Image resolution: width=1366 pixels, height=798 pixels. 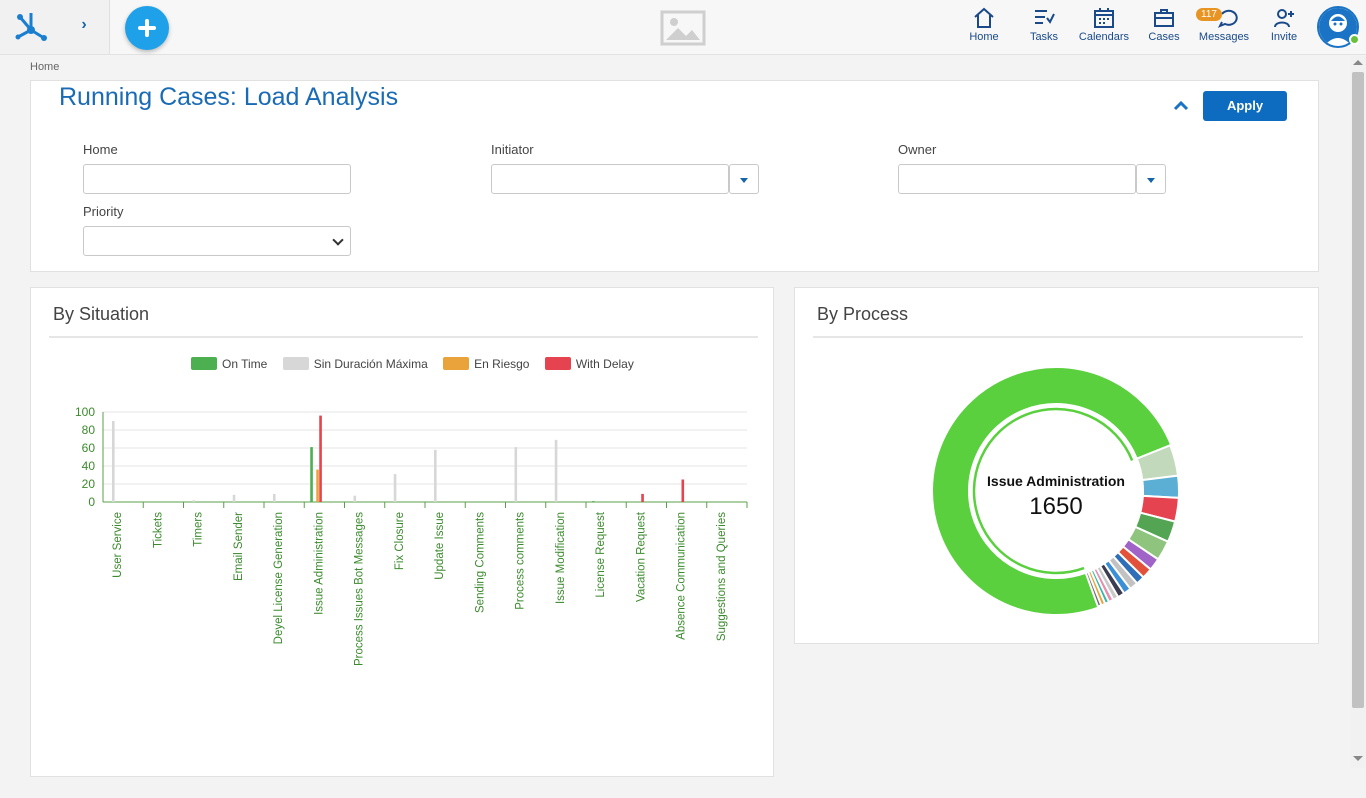 What do you see at coordinates (917, 149) in the screenshot?
I see `owner-field-label: Owner` at bounding box center [917, 149].